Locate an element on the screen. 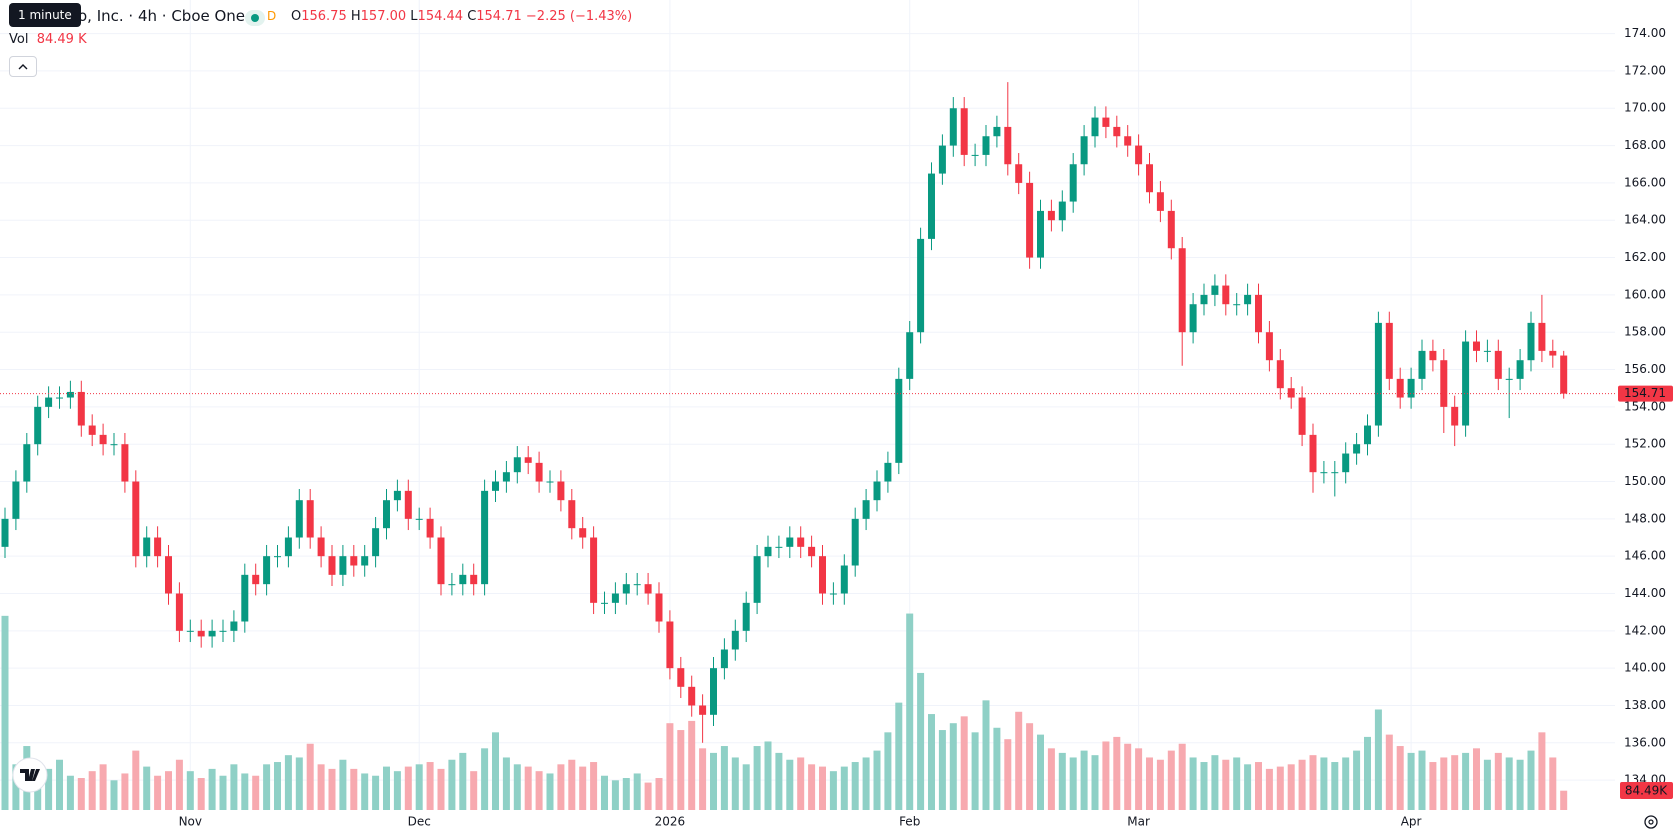 This screenshot has height=835, width=1678. tv-logo-mark is located at coordinates (30, 775).